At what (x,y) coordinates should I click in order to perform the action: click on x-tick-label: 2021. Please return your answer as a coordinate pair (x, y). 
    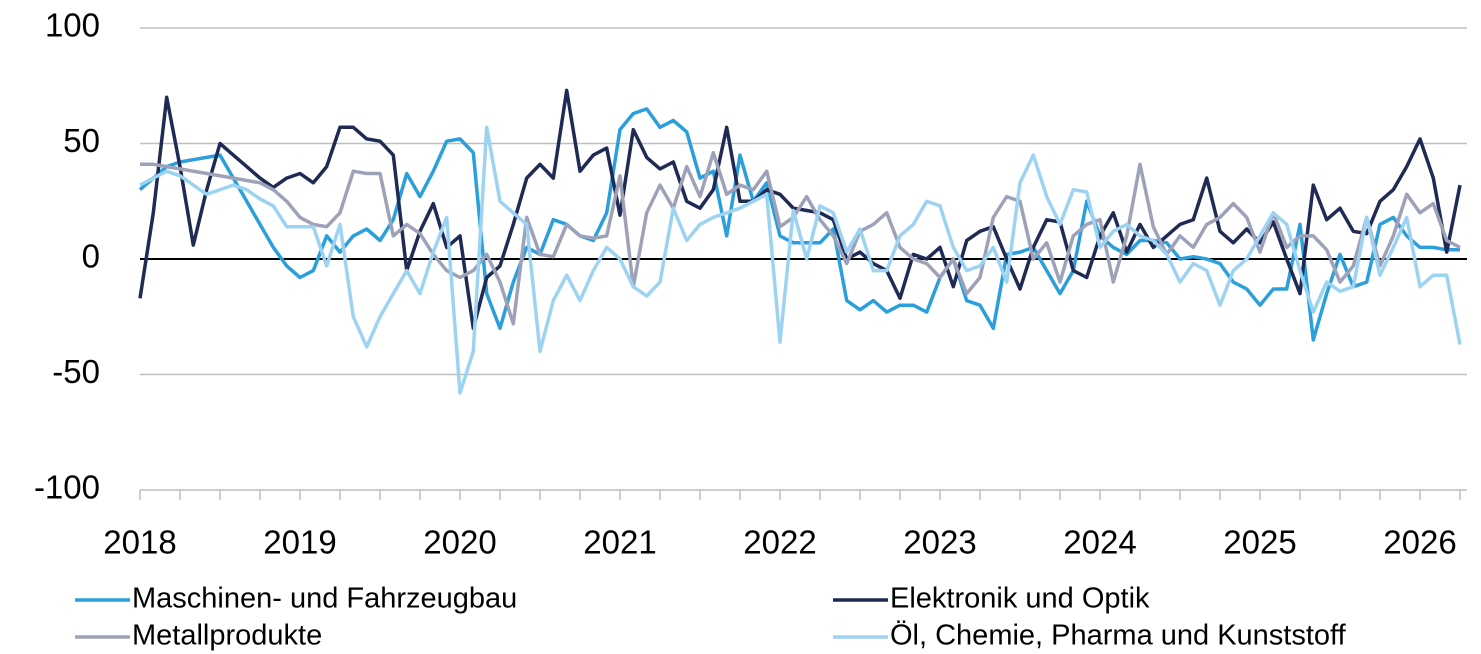
    Looking at the image, I should click on (619, 542).